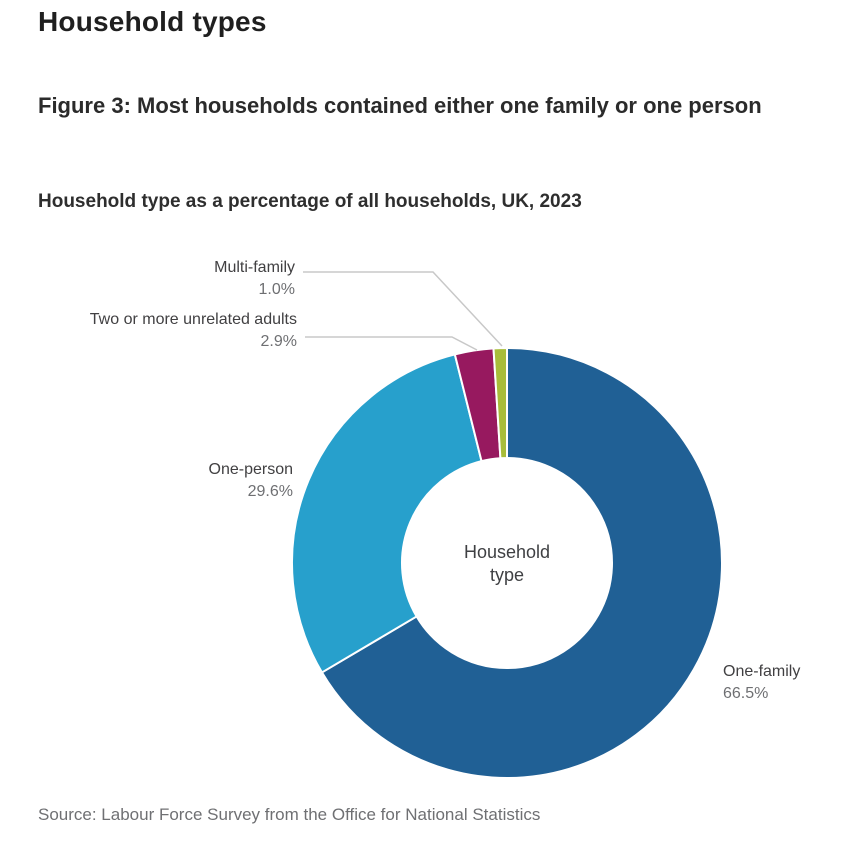 Image resolution: width=850 pixels, height=861 pixels. Describe the element at coordinates (387, 513) in the screenshot. I see `donut-slice-one-person` at that location.